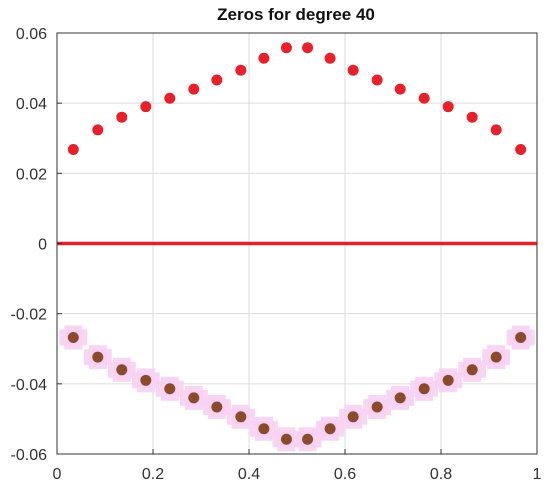  Describe the element at coordinates (441, 474) in the screenshot. I see `x-tick-label: 0.8` at that location.